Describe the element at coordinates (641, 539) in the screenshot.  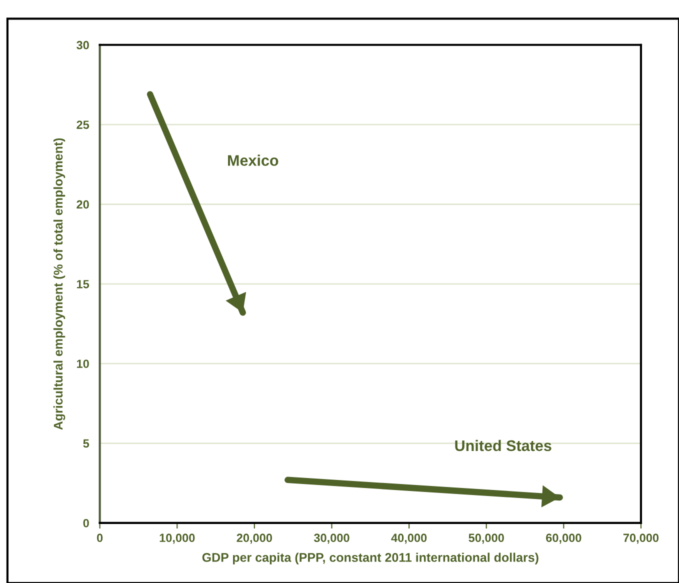
I see `x-tick-label: 70,000` at that location.